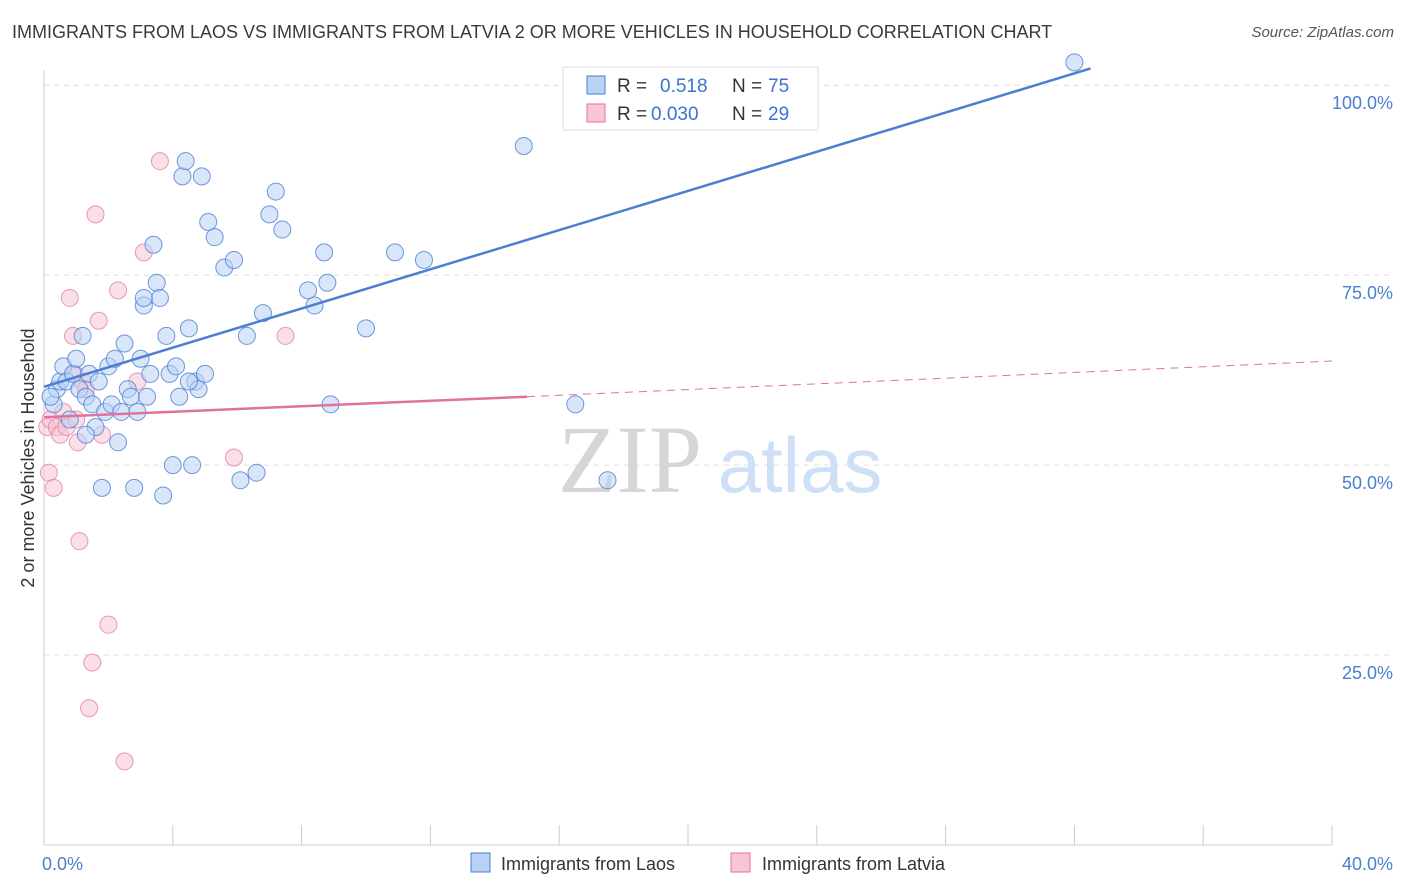  I want to click on x-tick-label-1: 40.0%, so click(1367, 864).